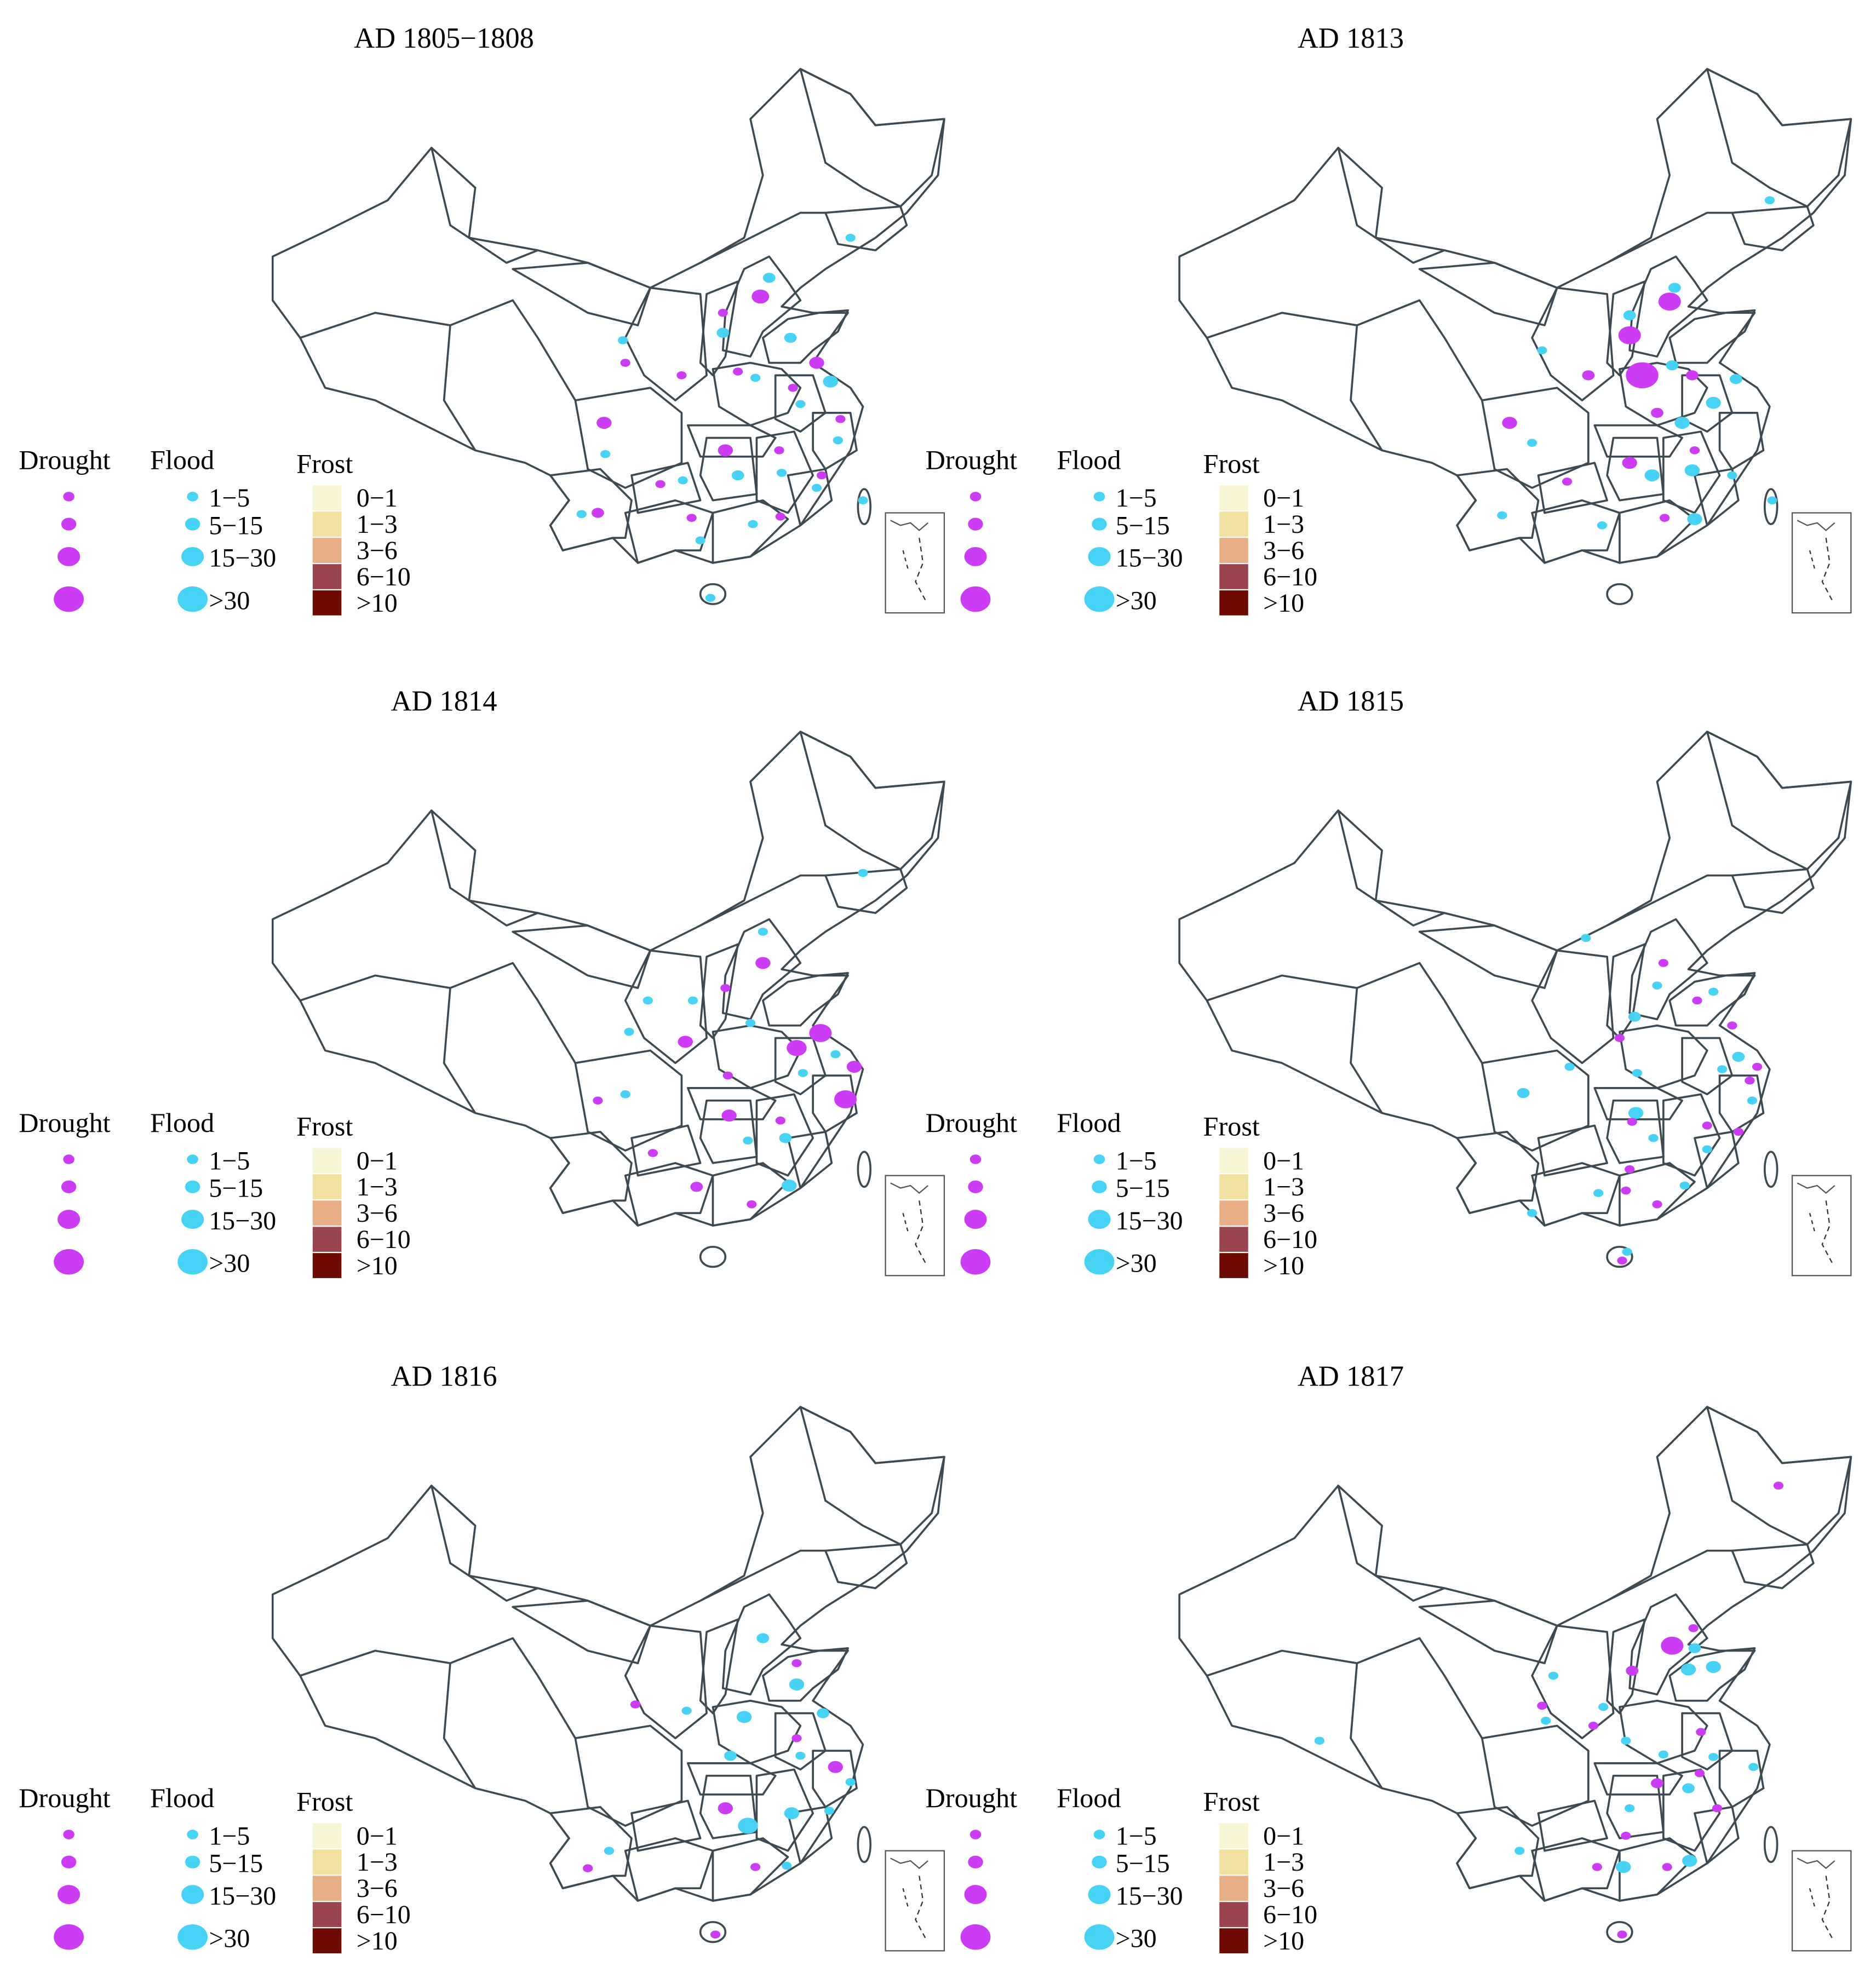  Describe the element at coordinates (1351, 1376) in the screenshot. I see `panel-title: AD 1817` at that location.